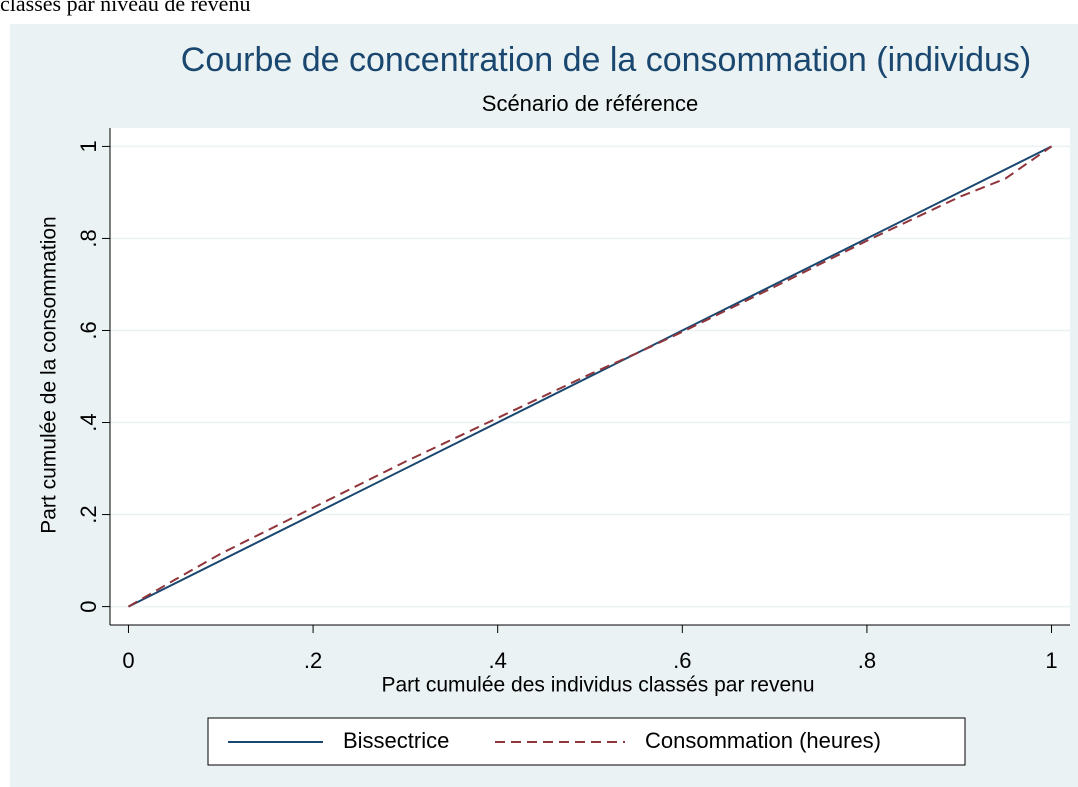 This screenshot has height=787, width=1078. I want to click on y-tick-label: 1, so click(88, 146).